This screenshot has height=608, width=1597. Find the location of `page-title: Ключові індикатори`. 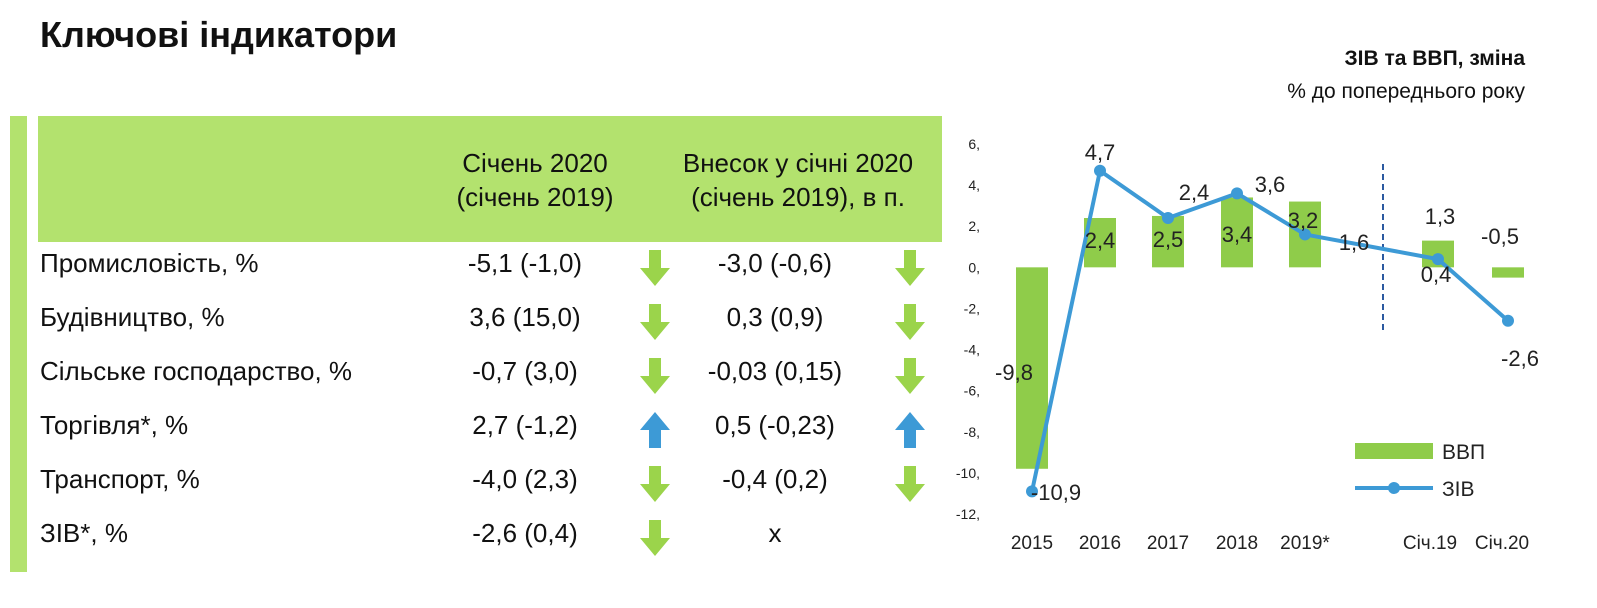

page-title: Ключові індикатори is located at coordinates (219, 34).